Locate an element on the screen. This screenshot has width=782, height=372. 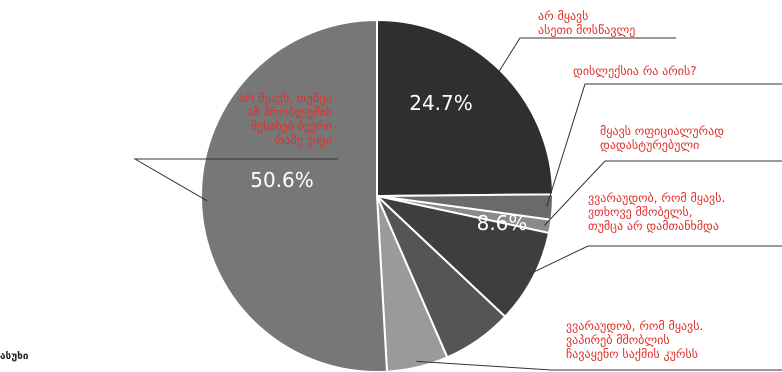
callout-line-6-0: არ მყავს, თუმცა is located at coordinates (285, 98).